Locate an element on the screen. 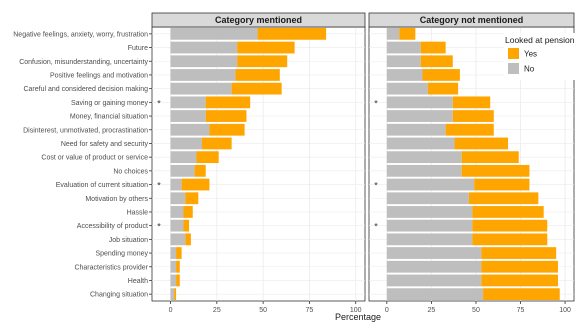 The image size is (578, 322). legend-title: Looked at pension is located at coordinates (540, 40).